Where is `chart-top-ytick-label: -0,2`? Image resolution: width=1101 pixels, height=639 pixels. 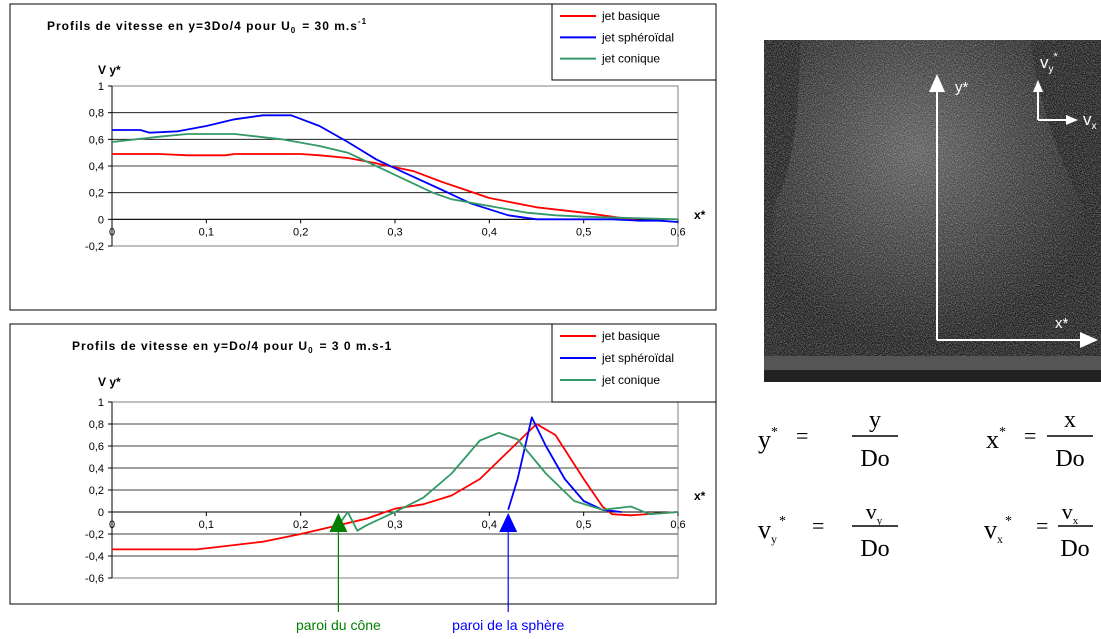 chart-top-ytick-label: -0,2 is located at coordinates (94, 247).